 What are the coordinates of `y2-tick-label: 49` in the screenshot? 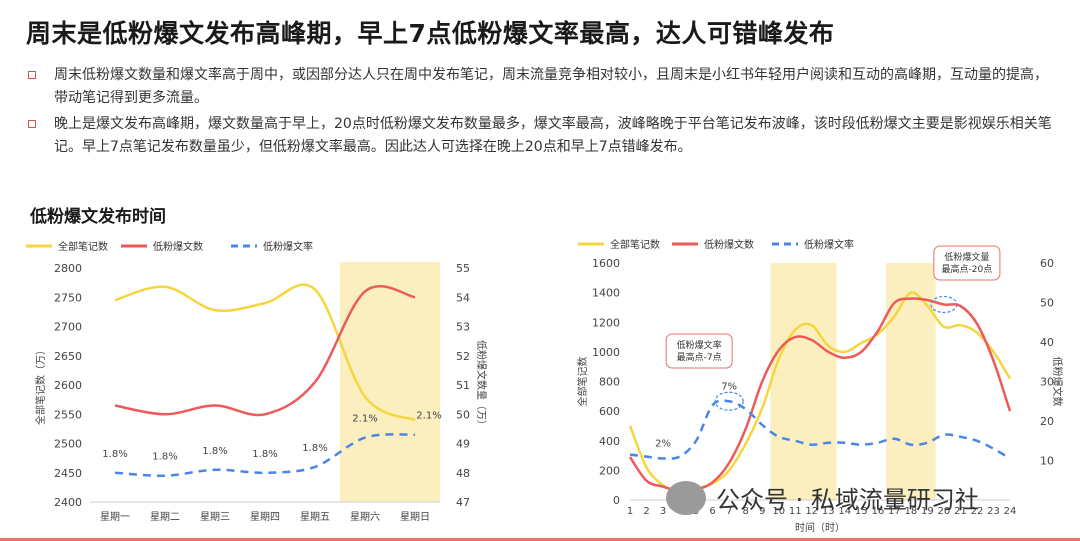 It's located at (463, 444).